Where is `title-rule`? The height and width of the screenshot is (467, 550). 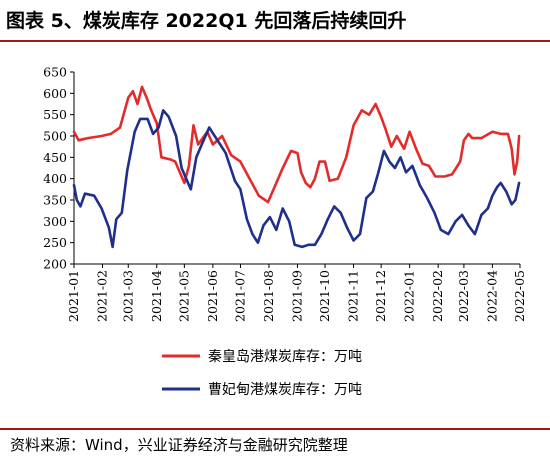
title-rule is located at coordinates (275, 41).